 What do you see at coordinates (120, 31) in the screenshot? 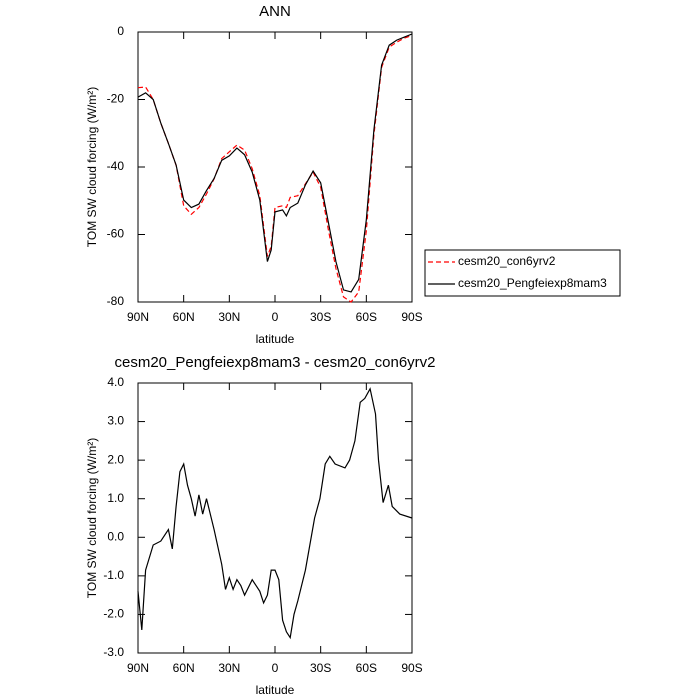
I see `y-tick-label: 0` at bounding box center [120, 31].